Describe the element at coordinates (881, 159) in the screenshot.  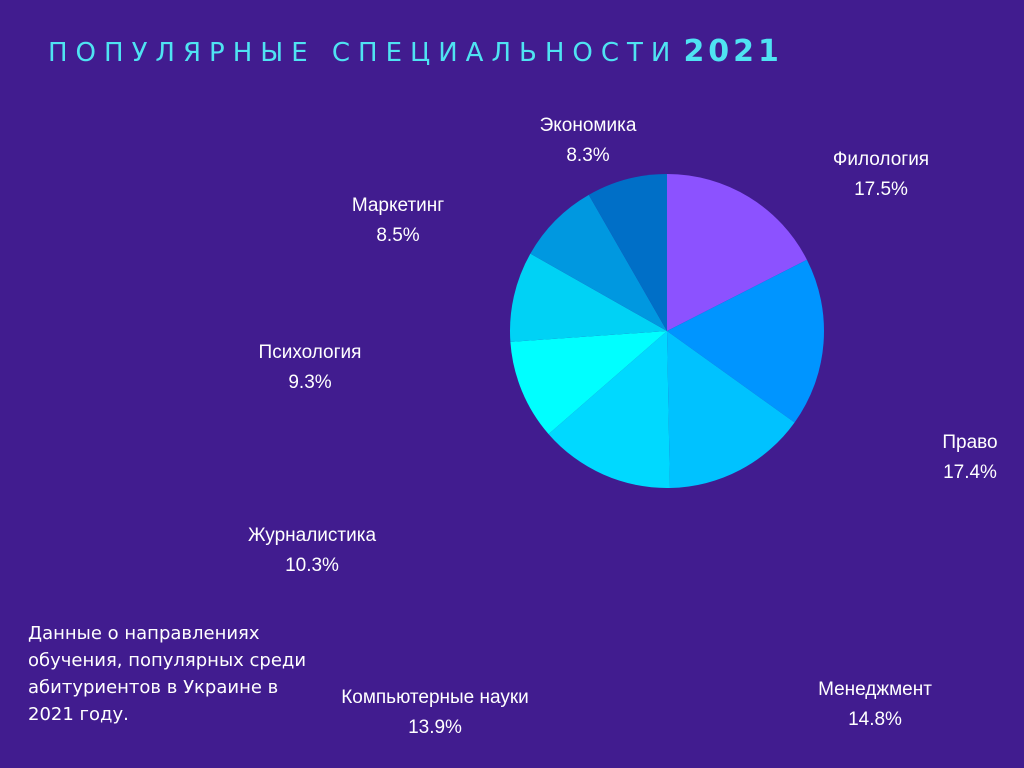
I see `slice-label: Филология` at that location.